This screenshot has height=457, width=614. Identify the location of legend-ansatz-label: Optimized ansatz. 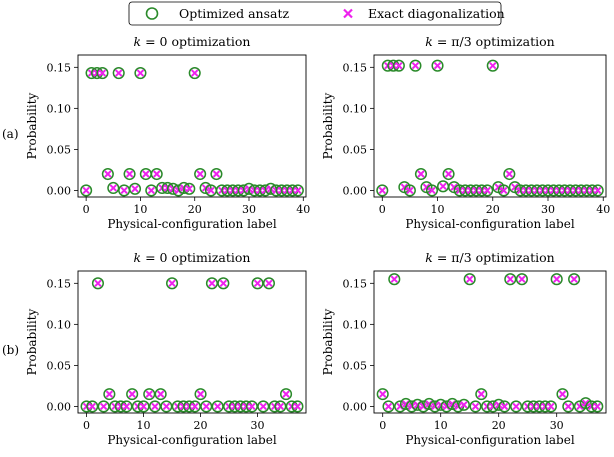
(234, 13).